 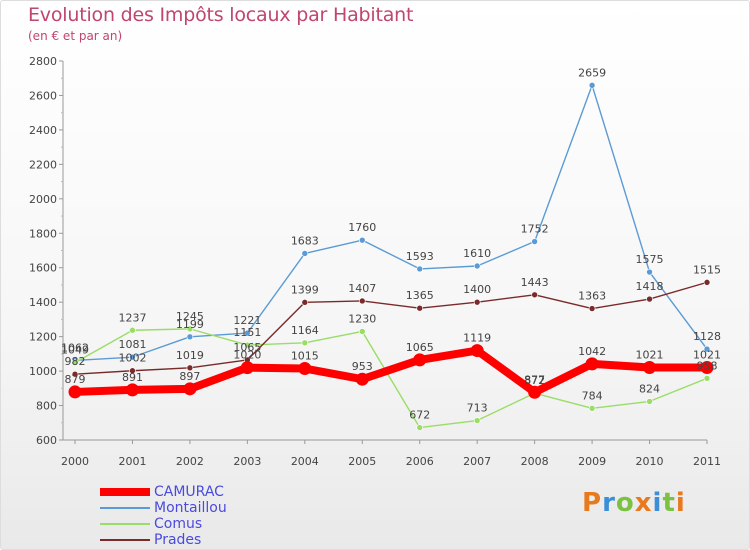 What do you see at coordinates (247, 355) in the screenshot?
I see `data-label-camurac: 1020` at bounding box center [247, 355].